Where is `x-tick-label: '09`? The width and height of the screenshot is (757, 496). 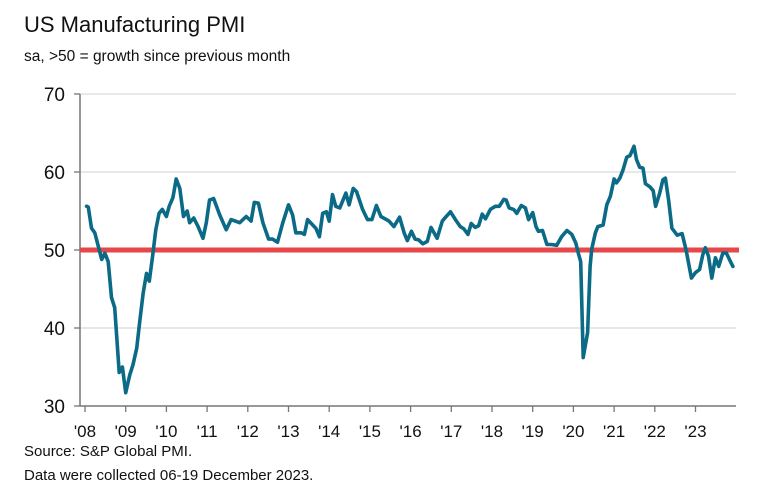 x-tick-label: '09 is located at coordinates (126, 431).